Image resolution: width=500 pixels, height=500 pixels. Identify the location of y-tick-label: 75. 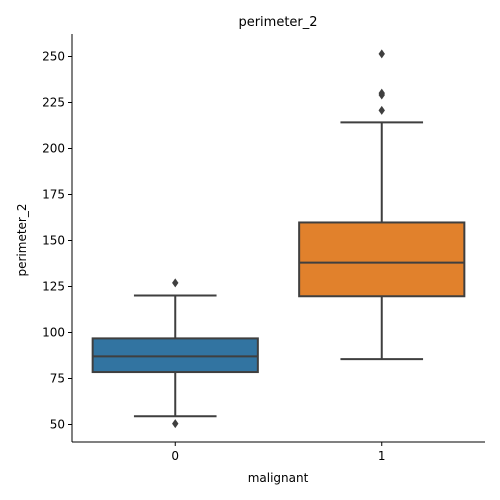
(57, 379).